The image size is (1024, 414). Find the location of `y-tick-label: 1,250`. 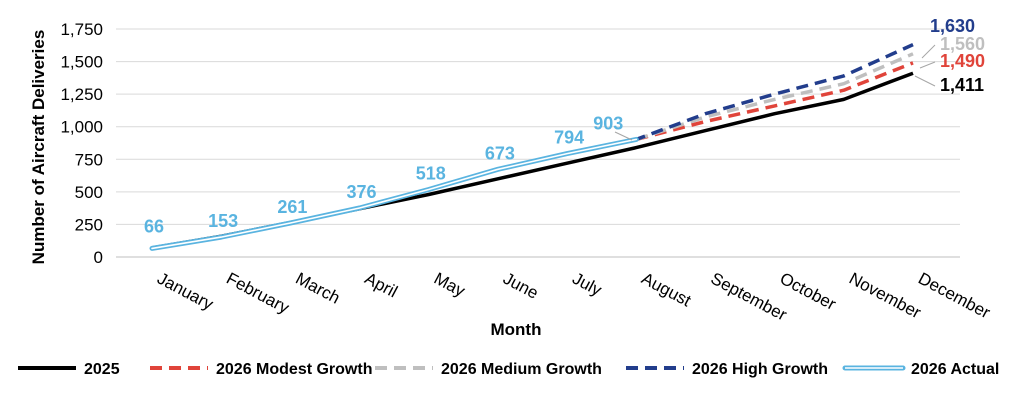

y-tick-label: 1,250 is located at coordinates (81, 94).